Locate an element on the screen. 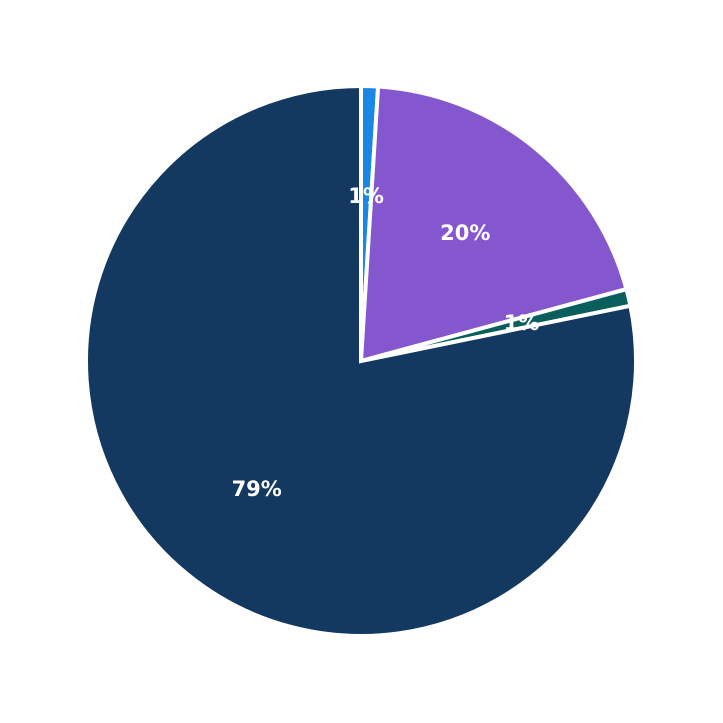 This screenshot has width=723, height=723. pie-slice-label-1: 1% is located at coordinates (366, 196).